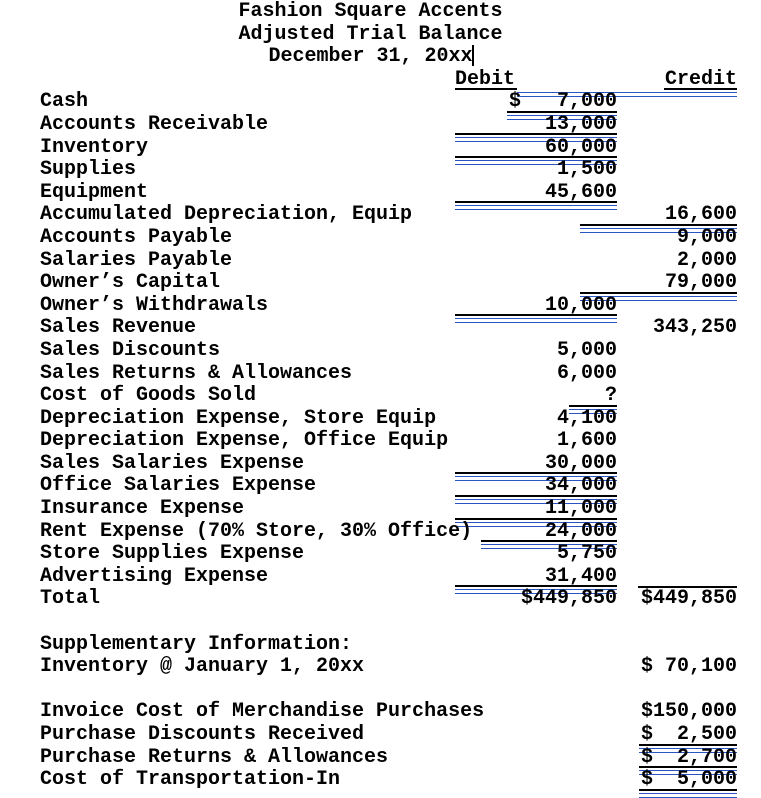 Image resolution: width=761 pixels, height=798 pixels. What do you see at coordinates (142, 509) in the screenshot?
I see `account-name: Insurance Expense` at bounding box center [142, 509].